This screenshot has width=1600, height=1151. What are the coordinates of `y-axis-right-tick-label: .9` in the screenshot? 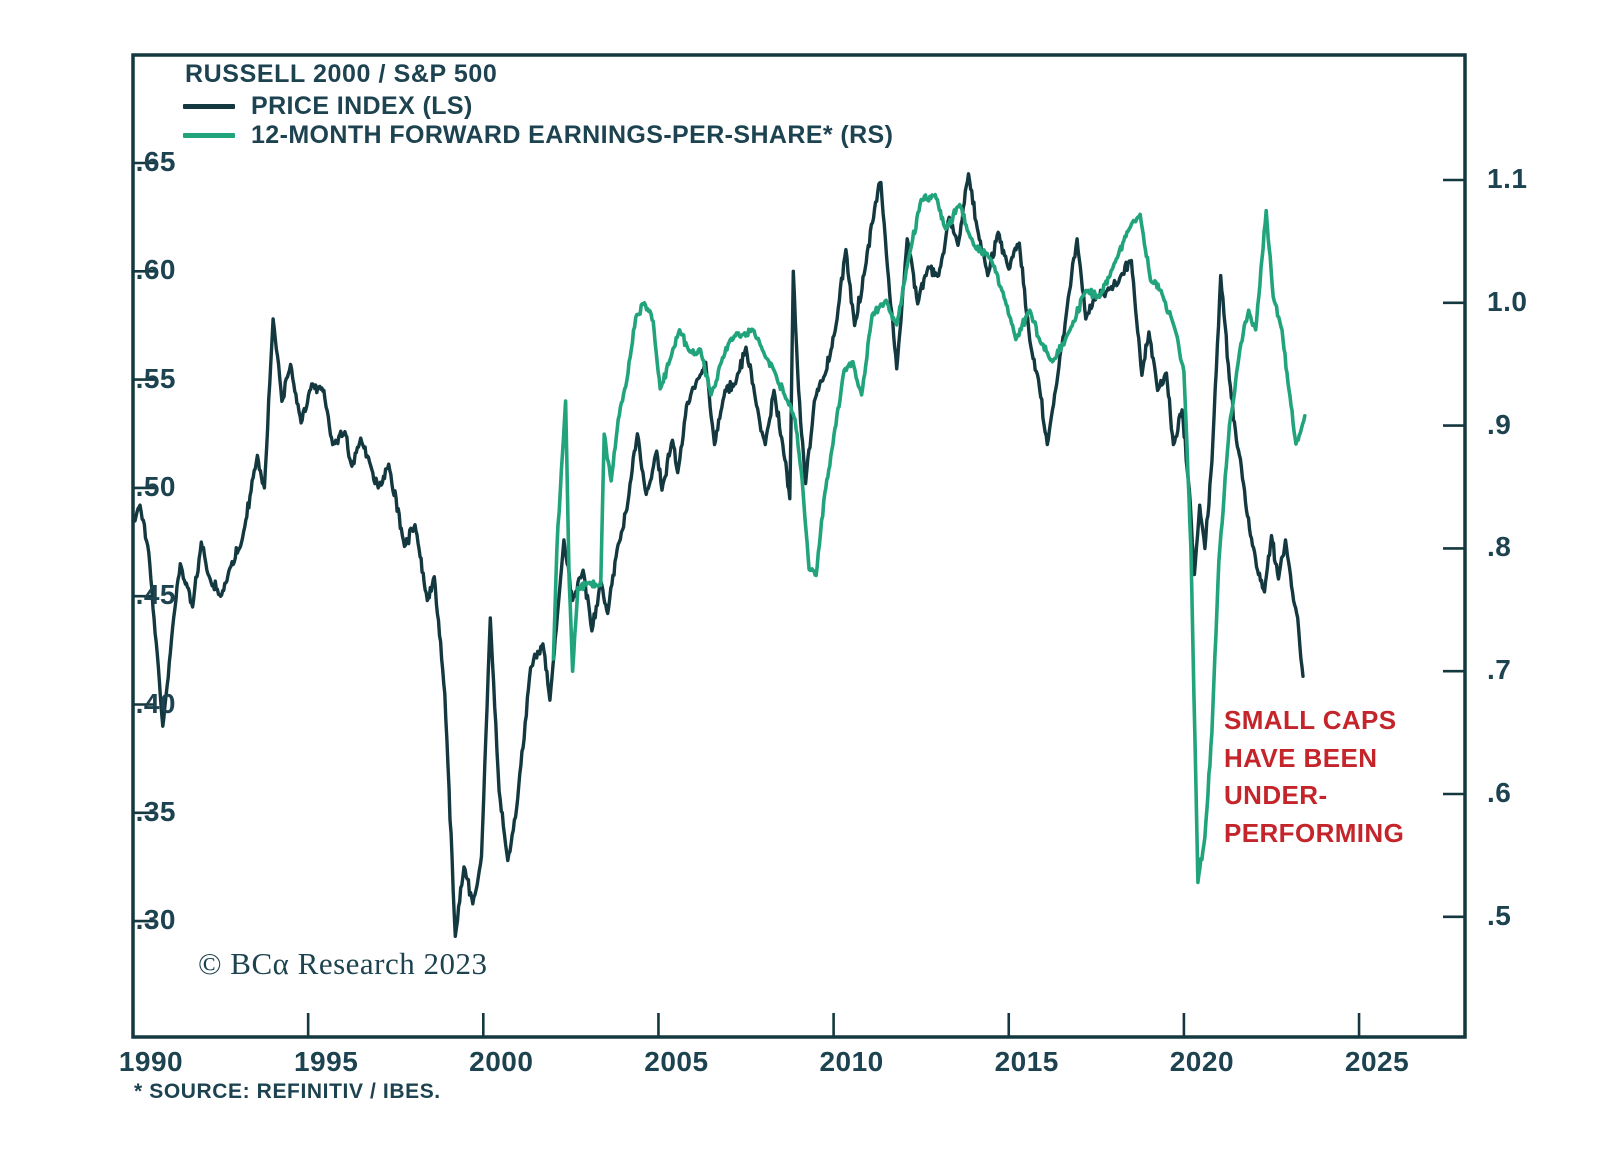 It's located at (1499, 424).